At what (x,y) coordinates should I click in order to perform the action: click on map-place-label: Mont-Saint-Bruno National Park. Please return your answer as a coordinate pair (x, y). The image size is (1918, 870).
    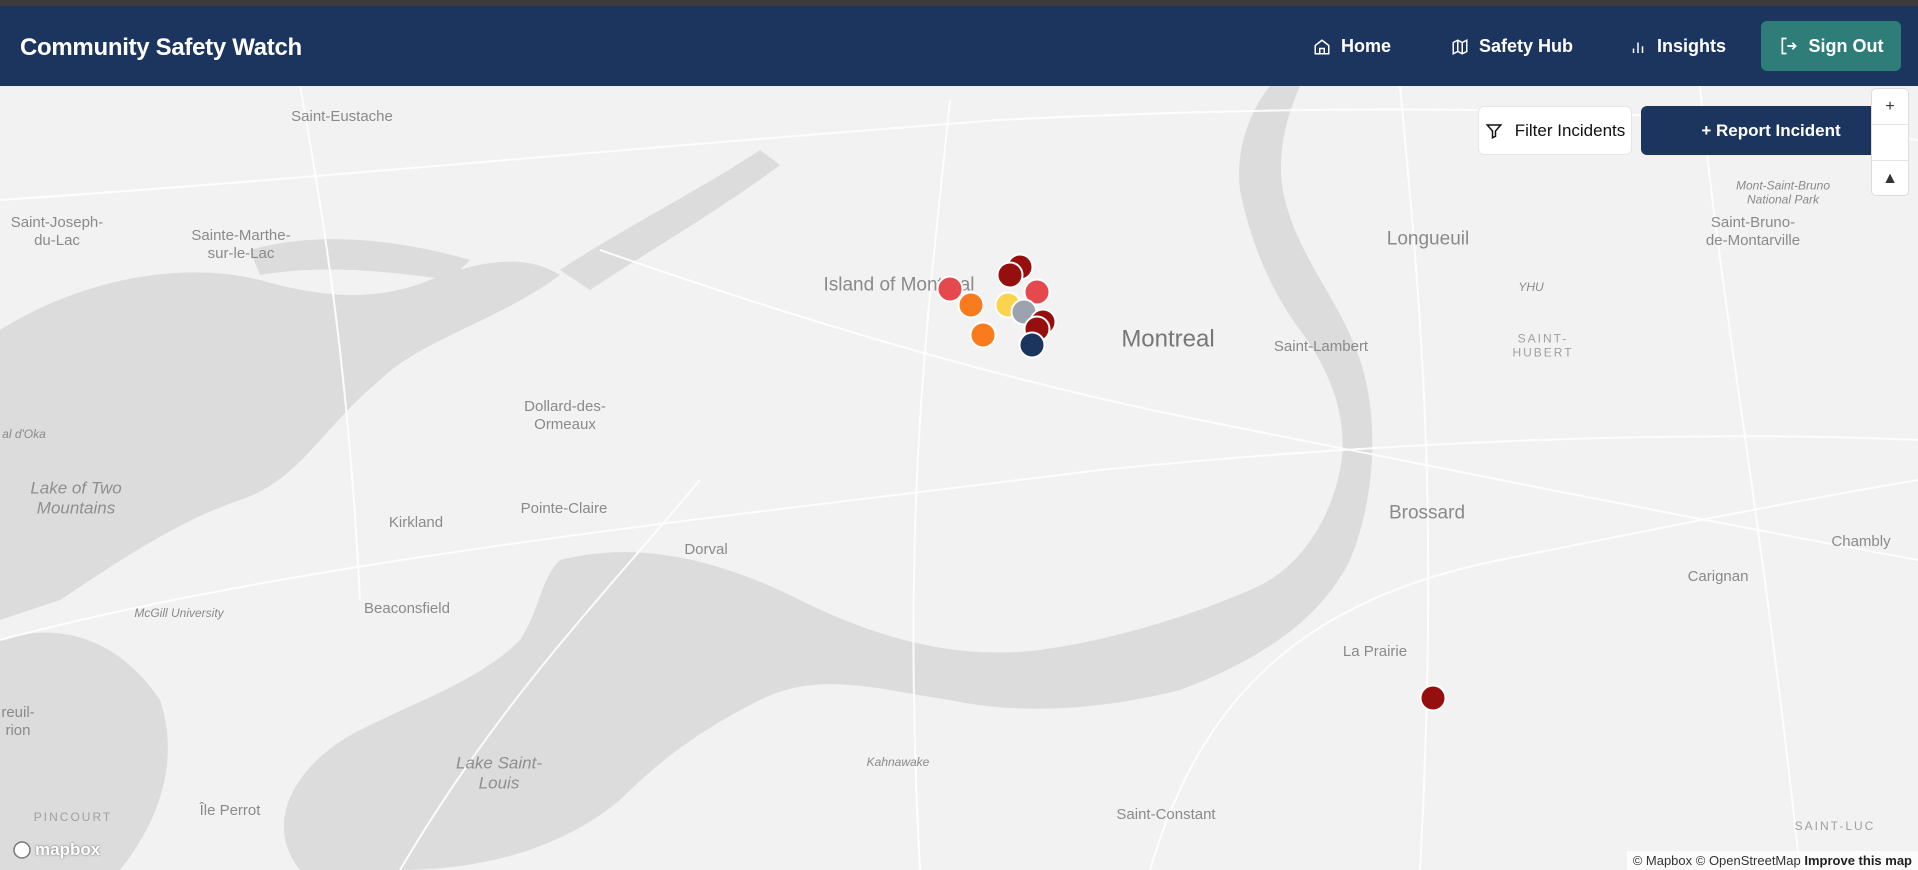
    Looking at the image, I should click on (1783, 192).